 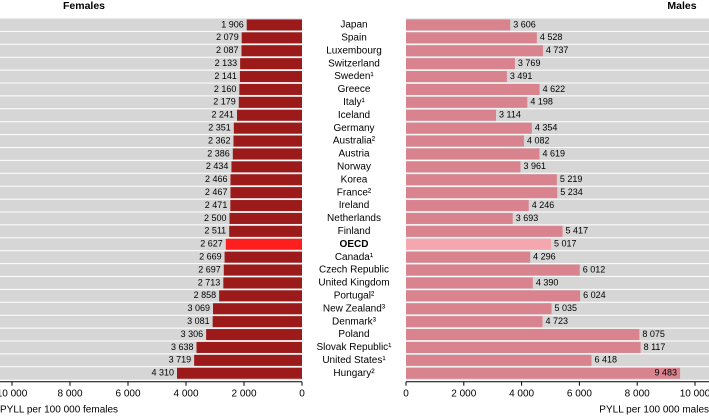 I want to click on value-label: 4 723, so click(x=556, y=321).